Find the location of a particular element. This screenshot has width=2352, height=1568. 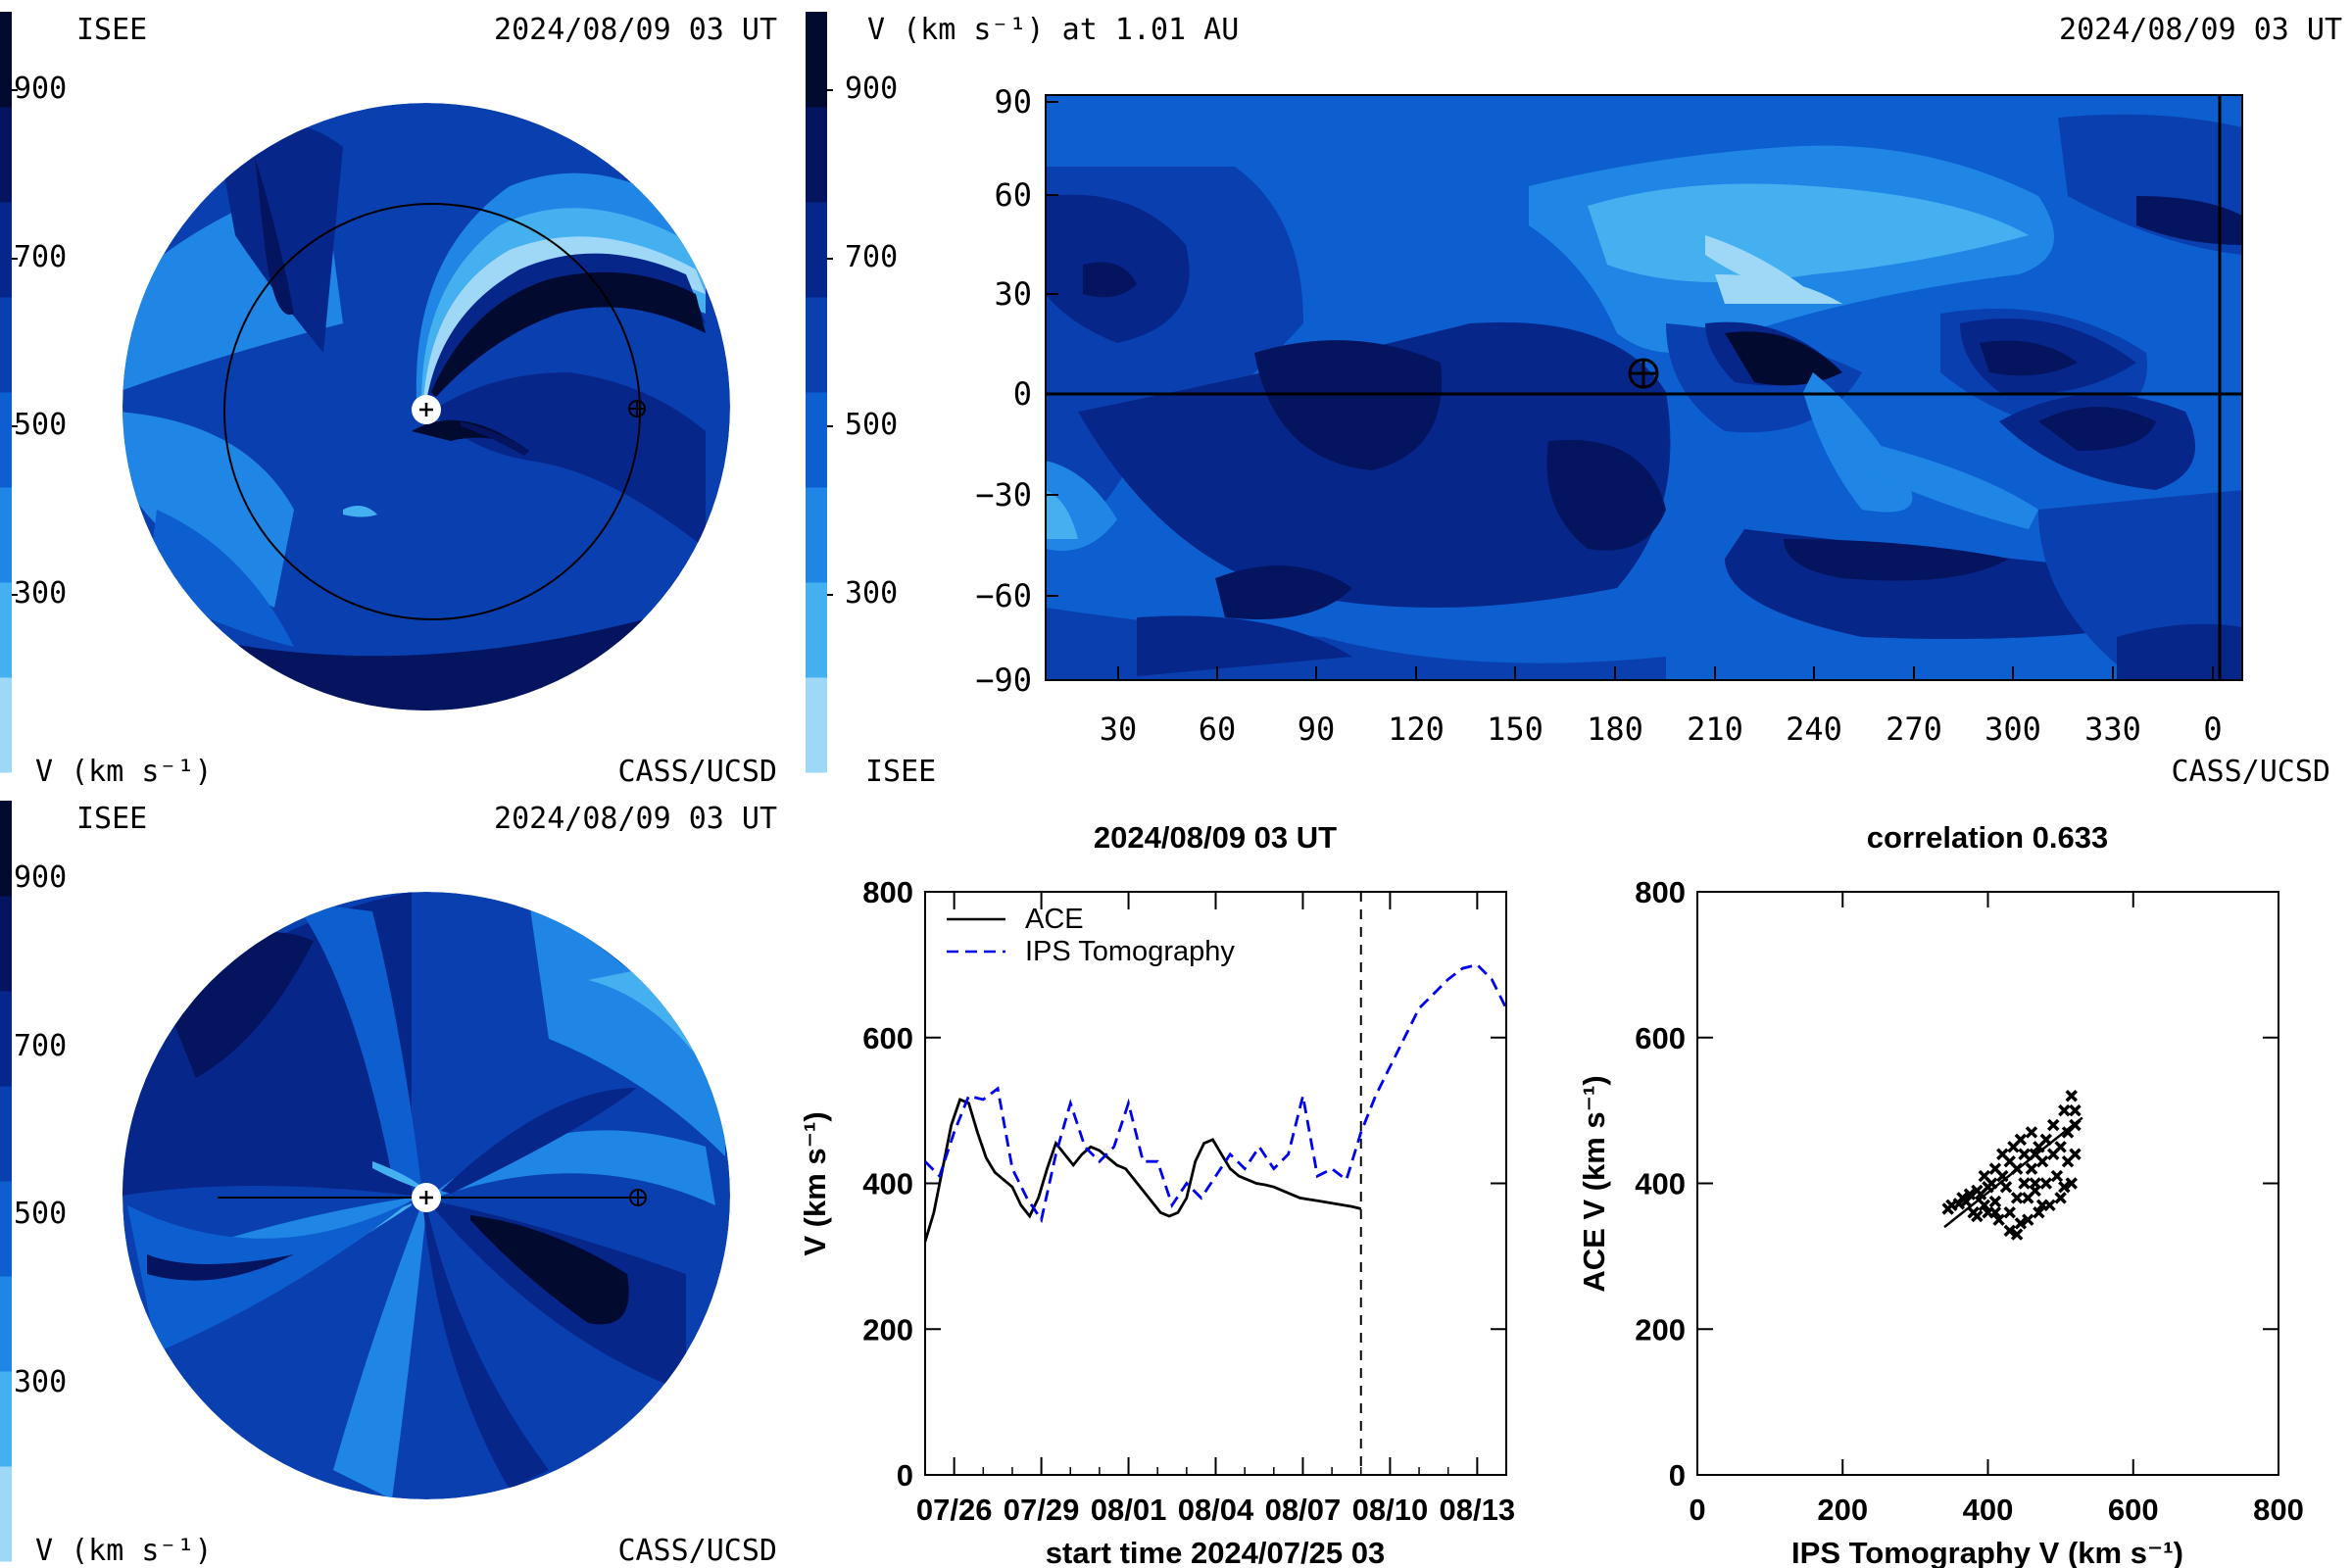

tr-cbar-tick-500: 500 is located at coordinates (871, 425).